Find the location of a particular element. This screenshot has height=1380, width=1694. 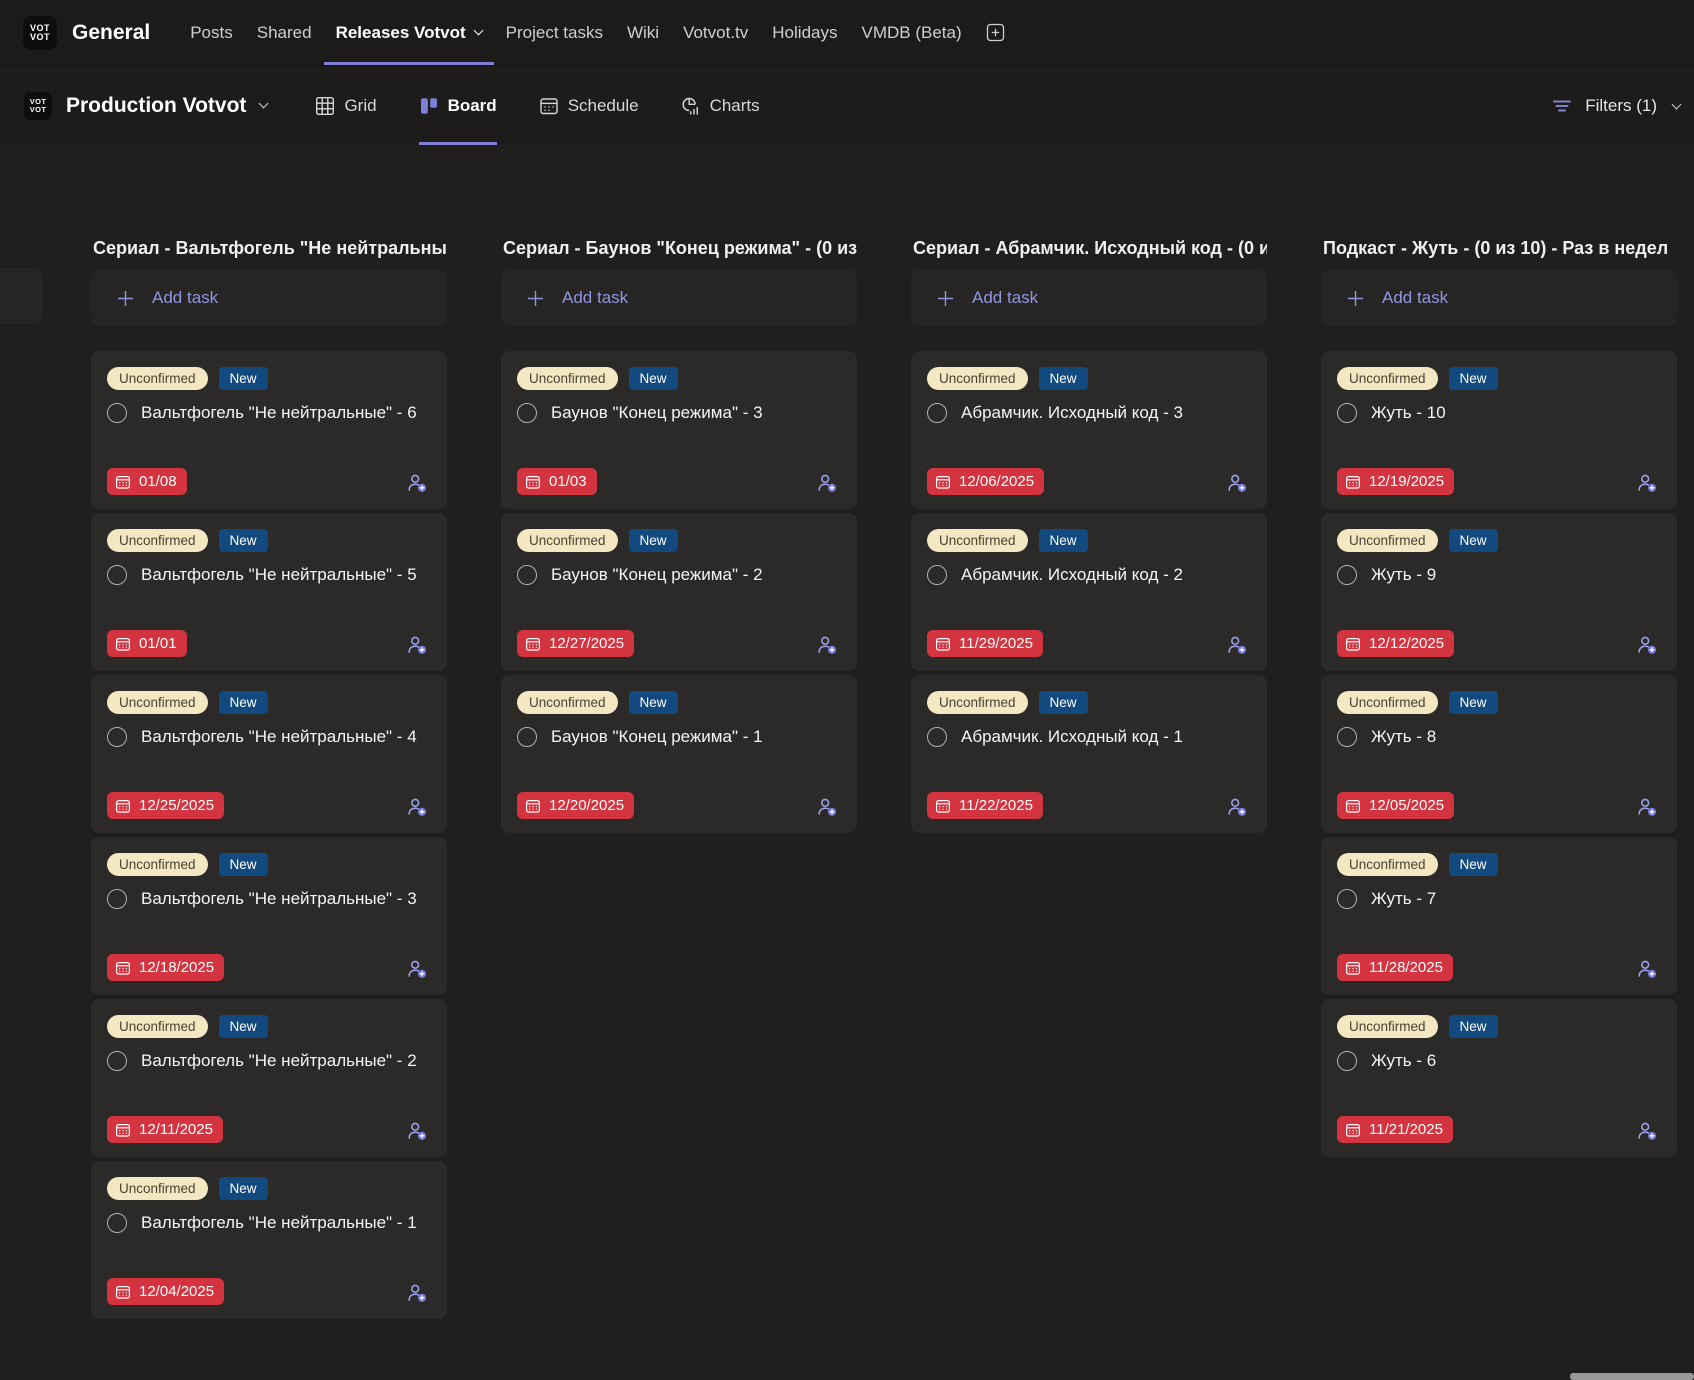

column-title: Сериал - Вальтфогель "Не нейтральные is located at coordinates (270, 248).